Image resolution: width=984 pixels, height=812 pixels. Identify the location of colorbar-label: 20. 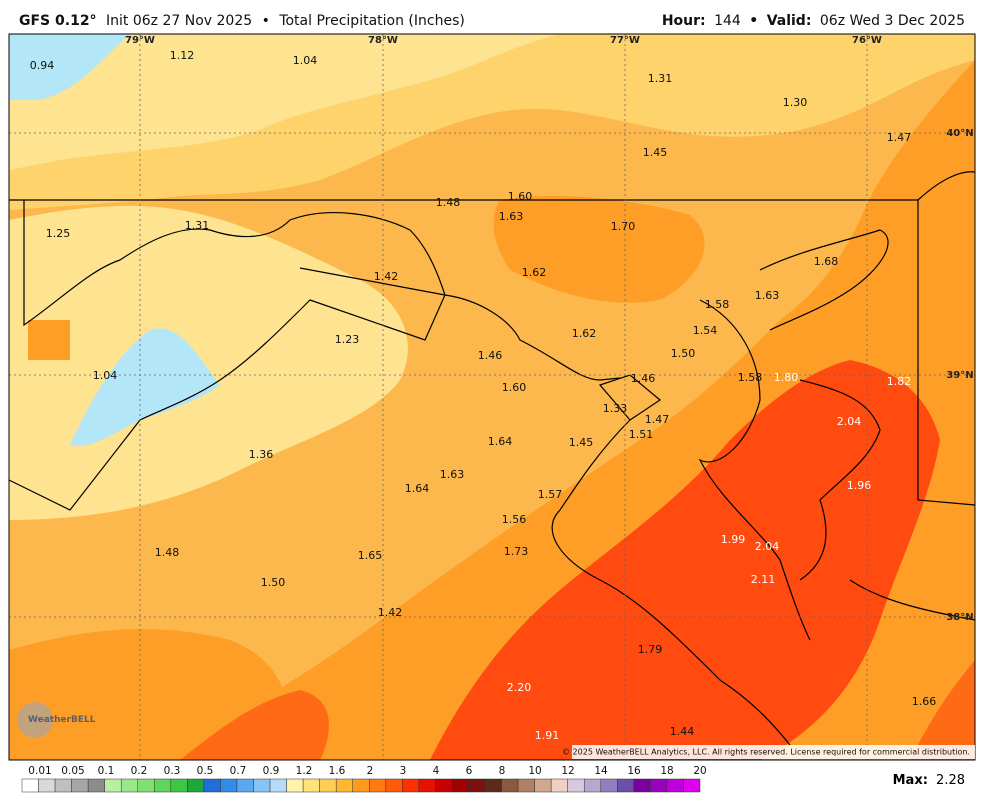
(699, 771).